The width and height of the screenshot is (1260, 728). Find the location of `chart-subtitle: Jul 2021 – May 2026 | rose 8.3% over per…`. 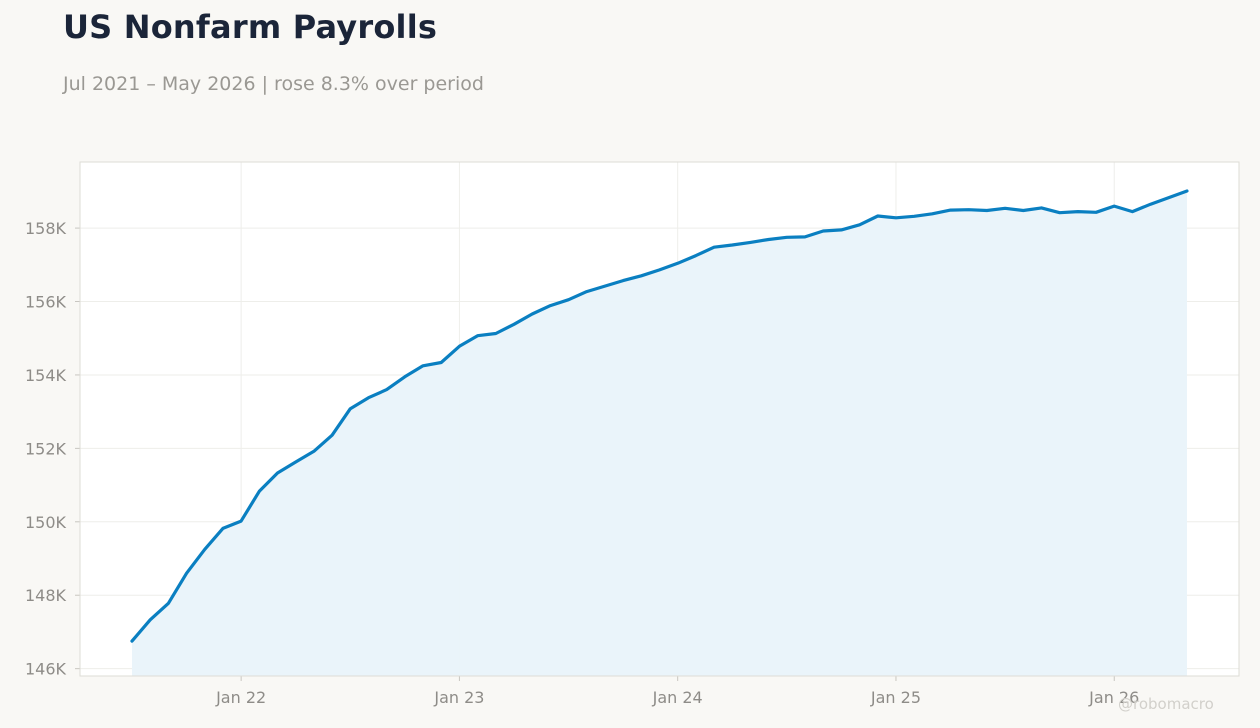

chart-subtitle: Jul 2021 – May 2026 | rose 8.3% over per… is located at coordinates (273, 84).